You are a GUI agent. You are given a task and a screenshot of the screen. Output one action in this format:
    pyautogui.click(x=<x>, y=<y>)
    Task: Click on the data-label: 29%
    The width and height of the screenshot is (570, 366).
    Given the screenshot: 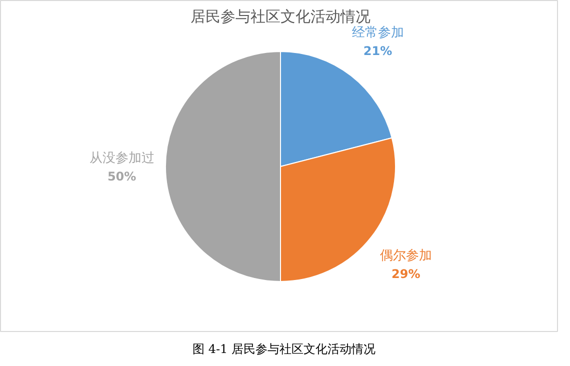 What is the action you would take?
    pyautogui.click(x=406, y=273)
    